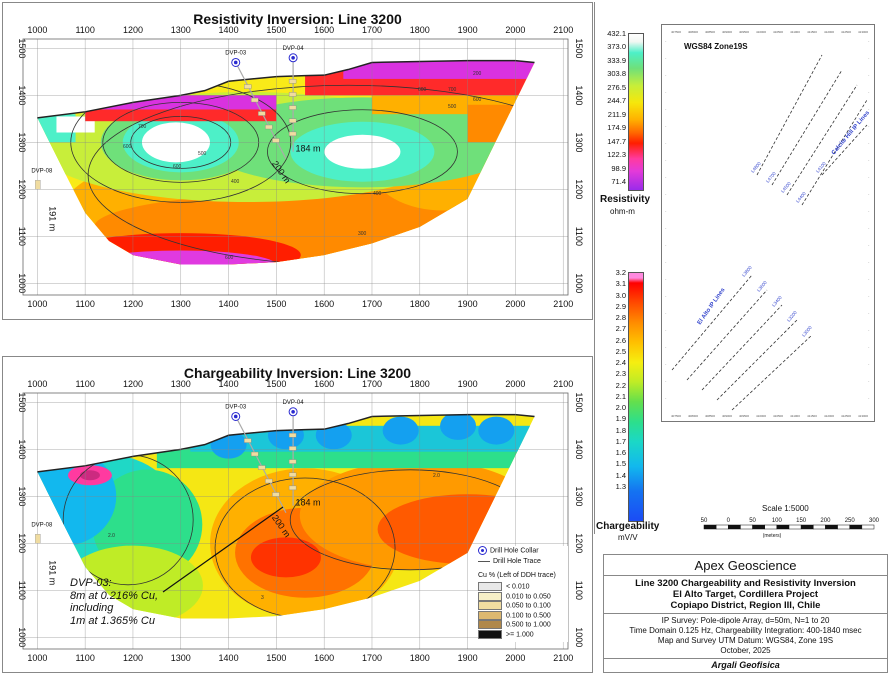  I want to click on map-ip-line, so click(807, 127).